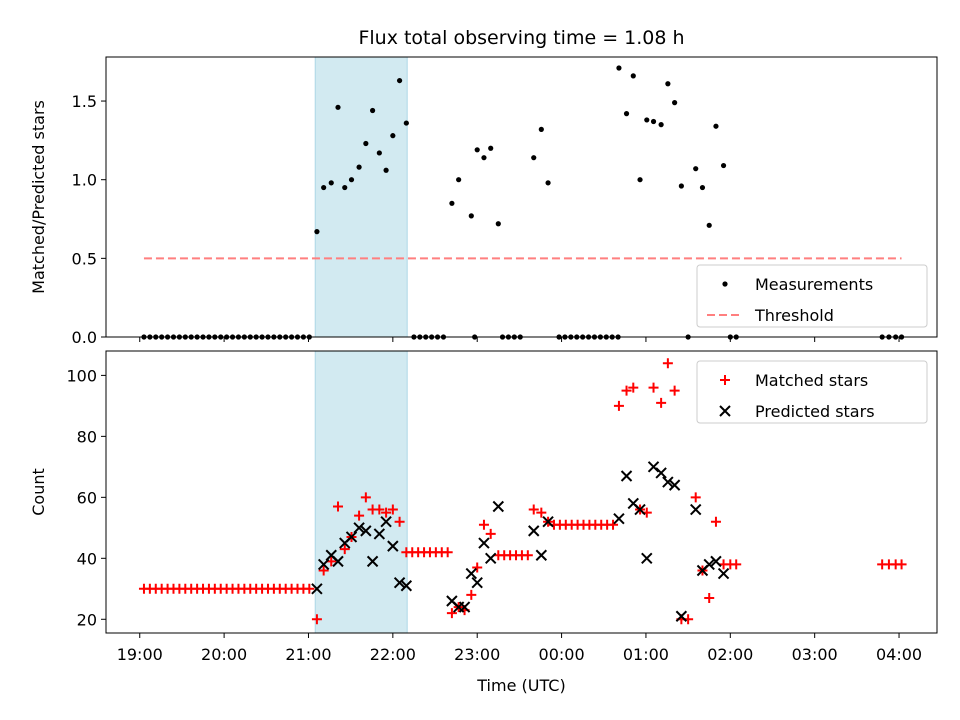 Image resolution: width=960 pixels, height=720 pixels. What do you see at coordinates (38, 197) in the screenshot?
I see `y-axis-label: Matched/Predicted stars` at bounding box center [38, 197].